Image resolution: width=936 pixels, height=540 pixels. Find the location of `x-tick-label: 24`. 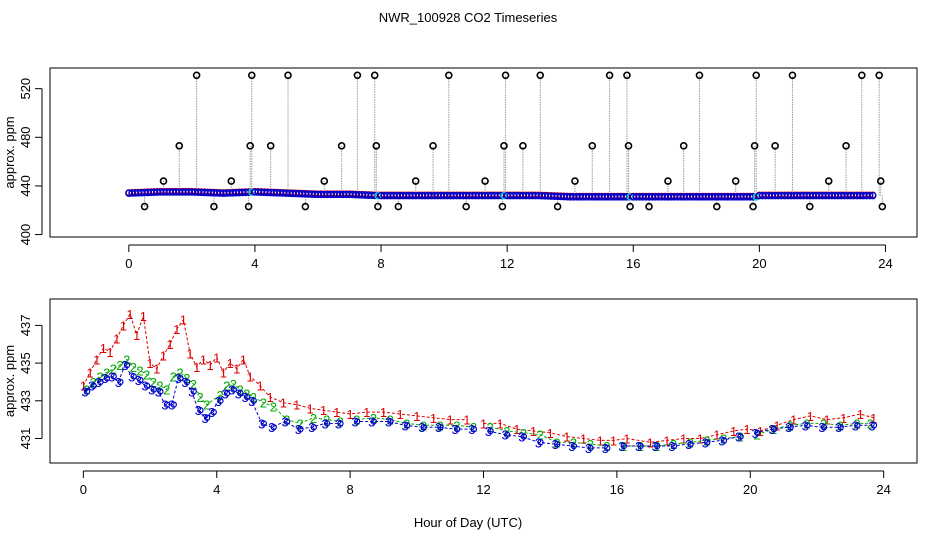

x-tick-label: 24 is located at coordinates (885, 263).